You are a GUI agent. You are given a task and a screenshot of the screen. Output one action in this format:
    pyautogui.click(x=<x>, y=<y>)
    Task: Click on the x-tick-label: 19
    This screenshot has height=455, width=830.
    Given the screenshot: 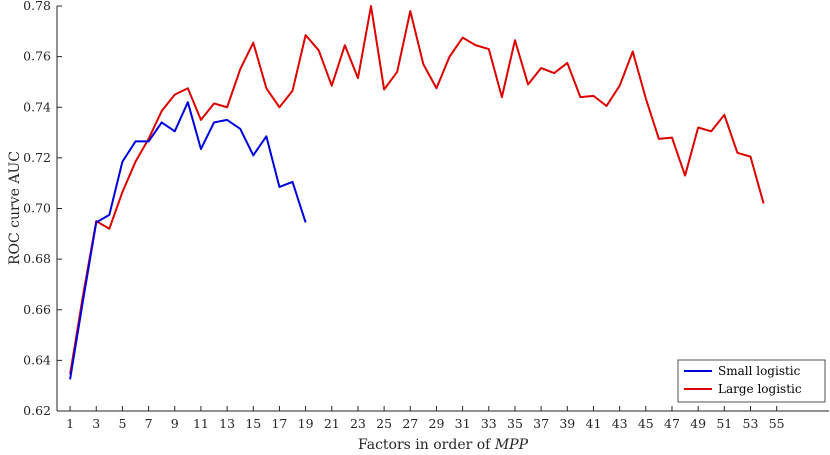 What is the action you would take?
    pyautogui.click(x=306, y=423)
    